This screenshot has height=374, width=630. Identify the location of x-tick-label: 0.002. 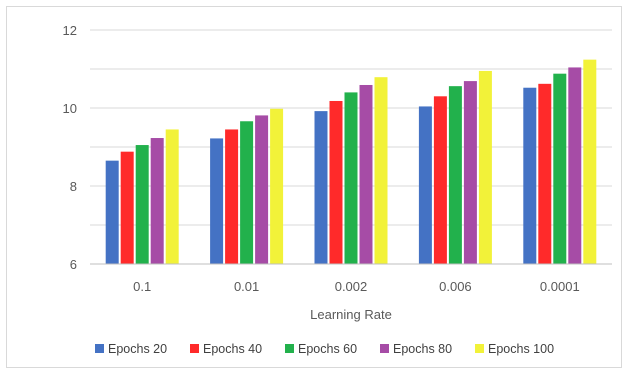
(351, 286).